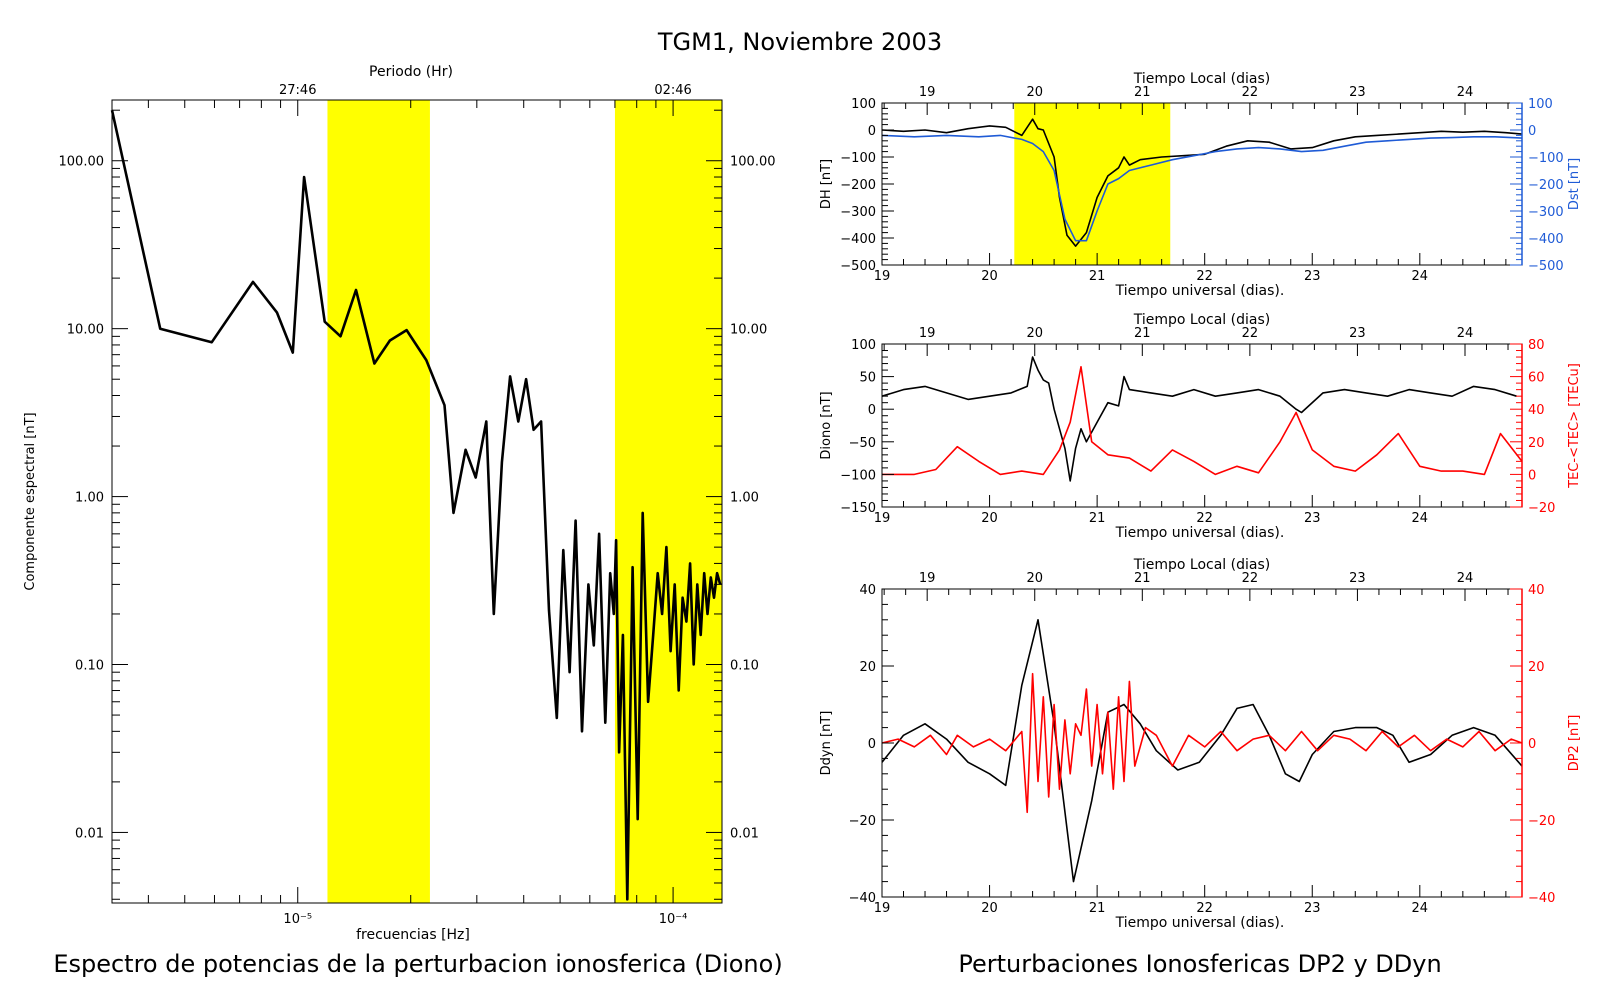 This screenshot has height=1000, width=1600. I want to click on series-tec-tec--line, so click(1202, 420).